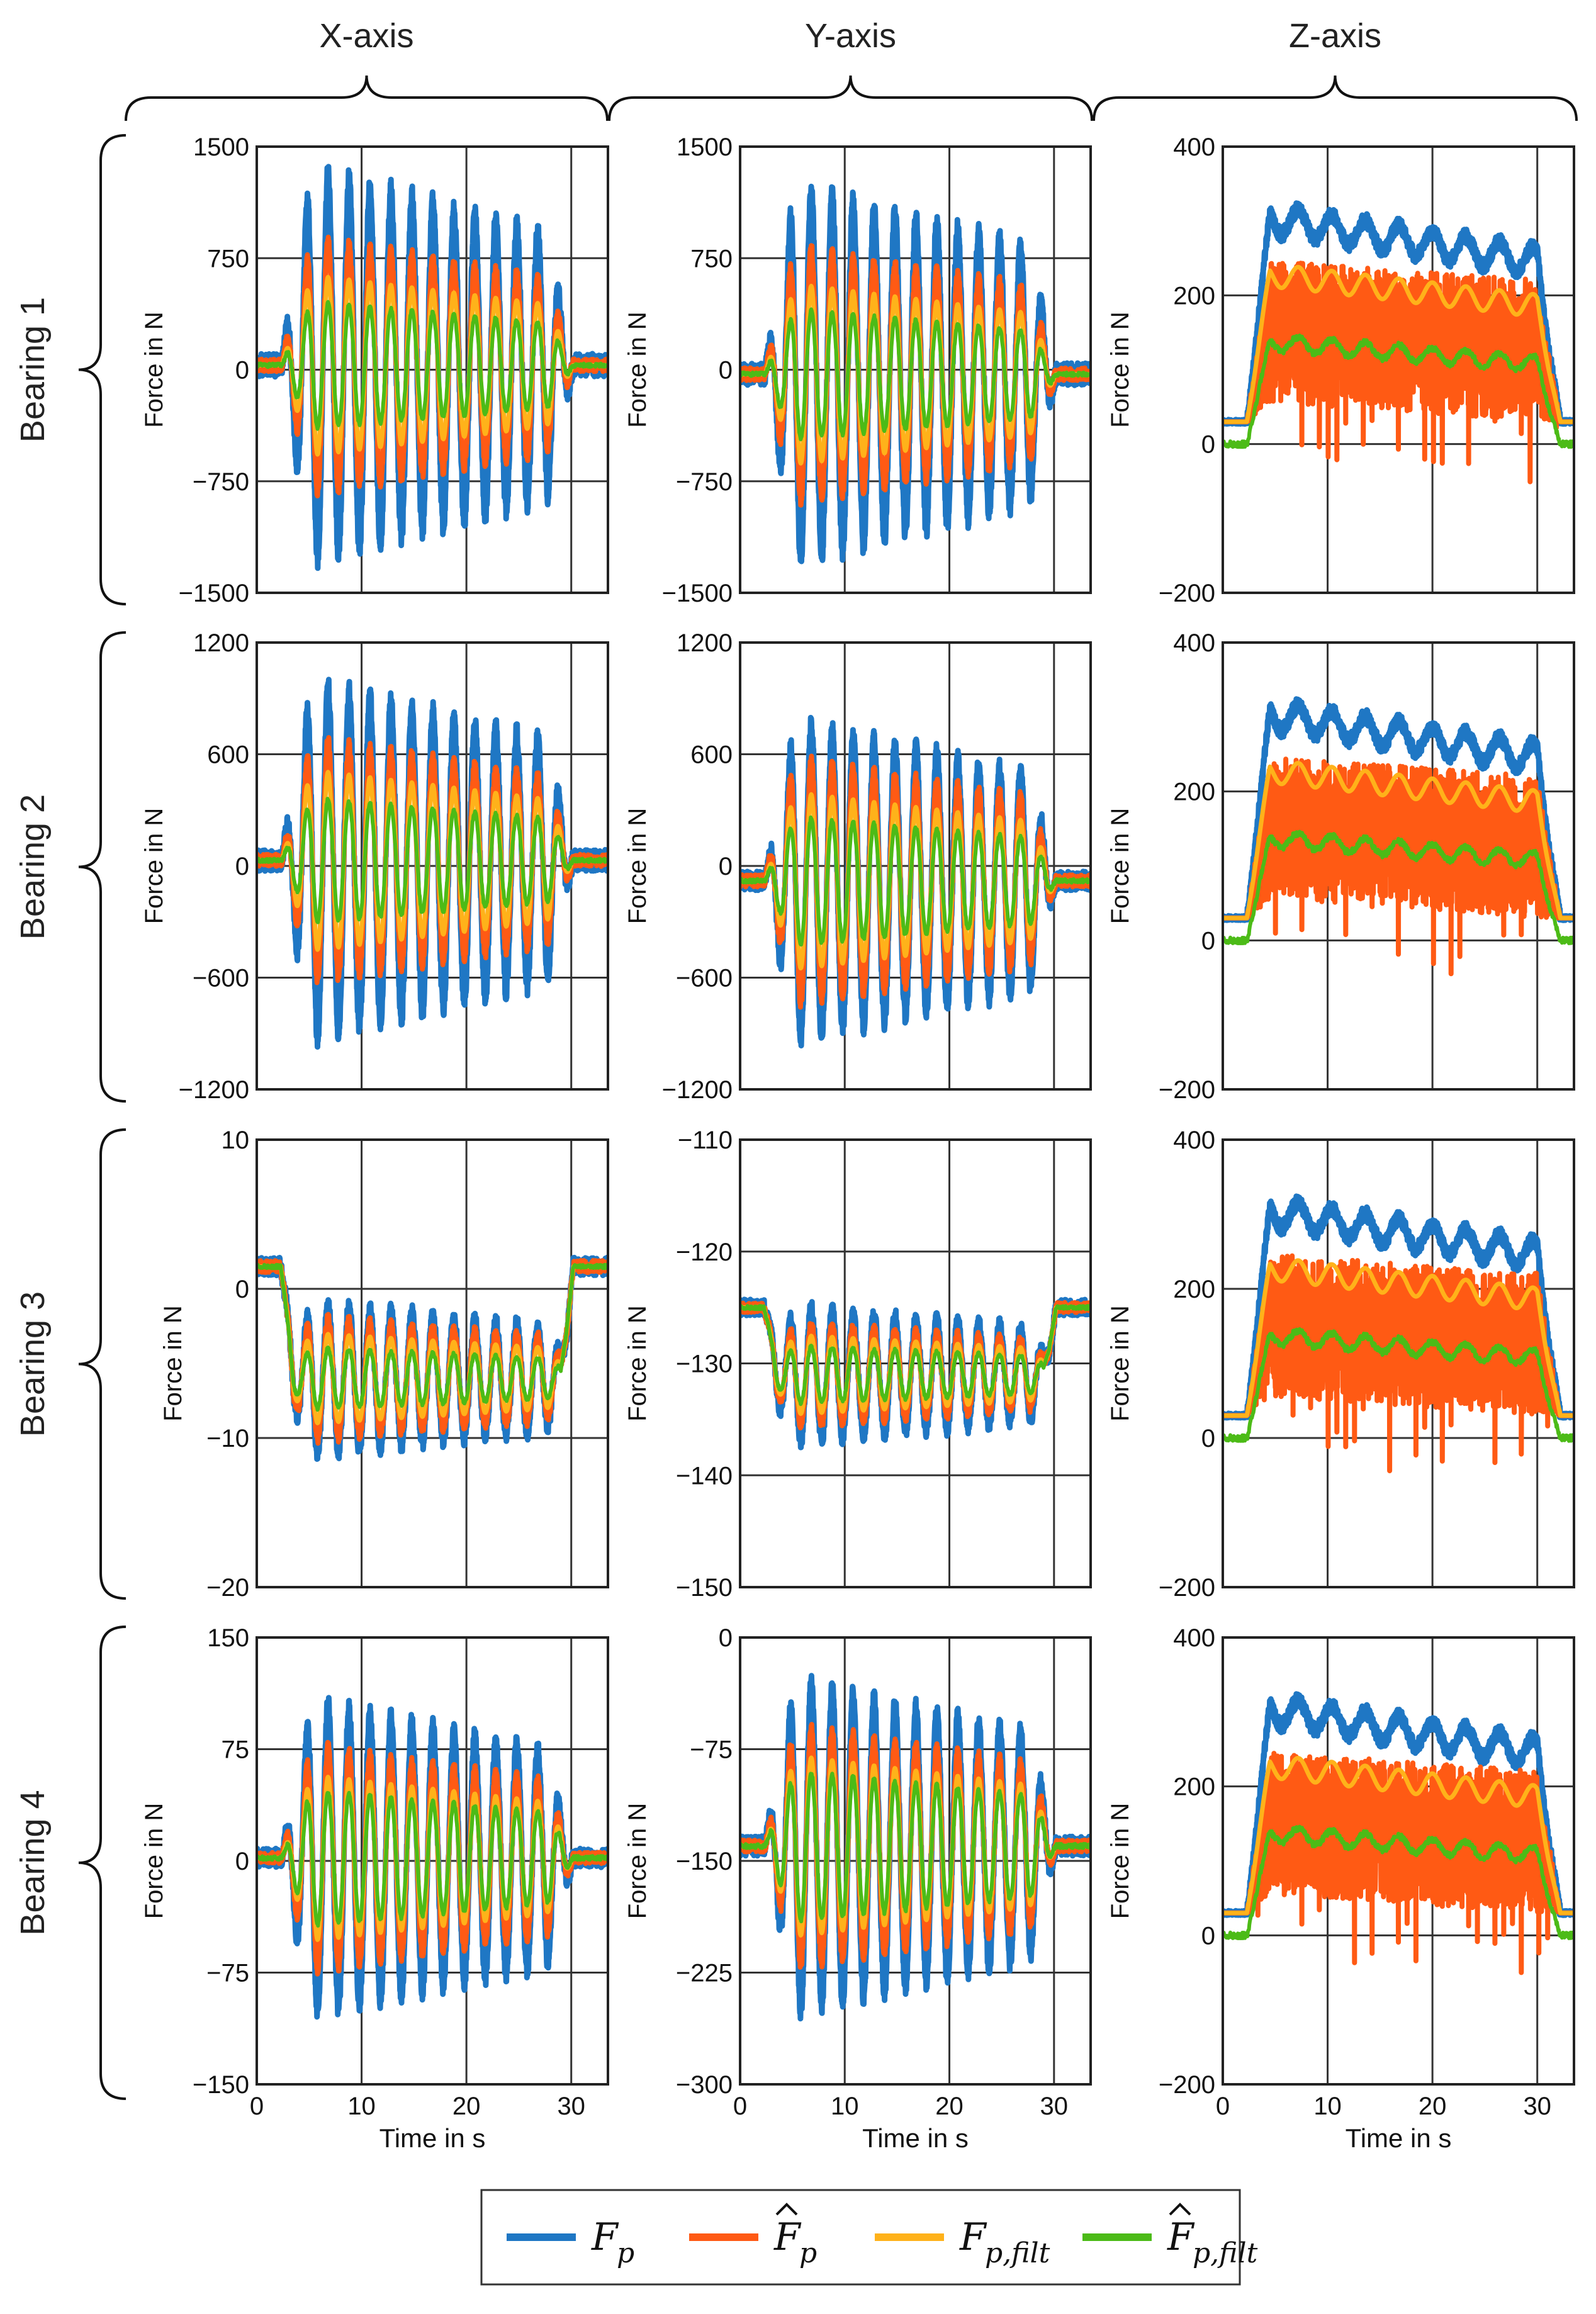 The height and width of the screenshot is (2314, 1596). Describe the element at coordinates (228, 755) in the screenshot. I see `y-tick-label: 600` at that location.